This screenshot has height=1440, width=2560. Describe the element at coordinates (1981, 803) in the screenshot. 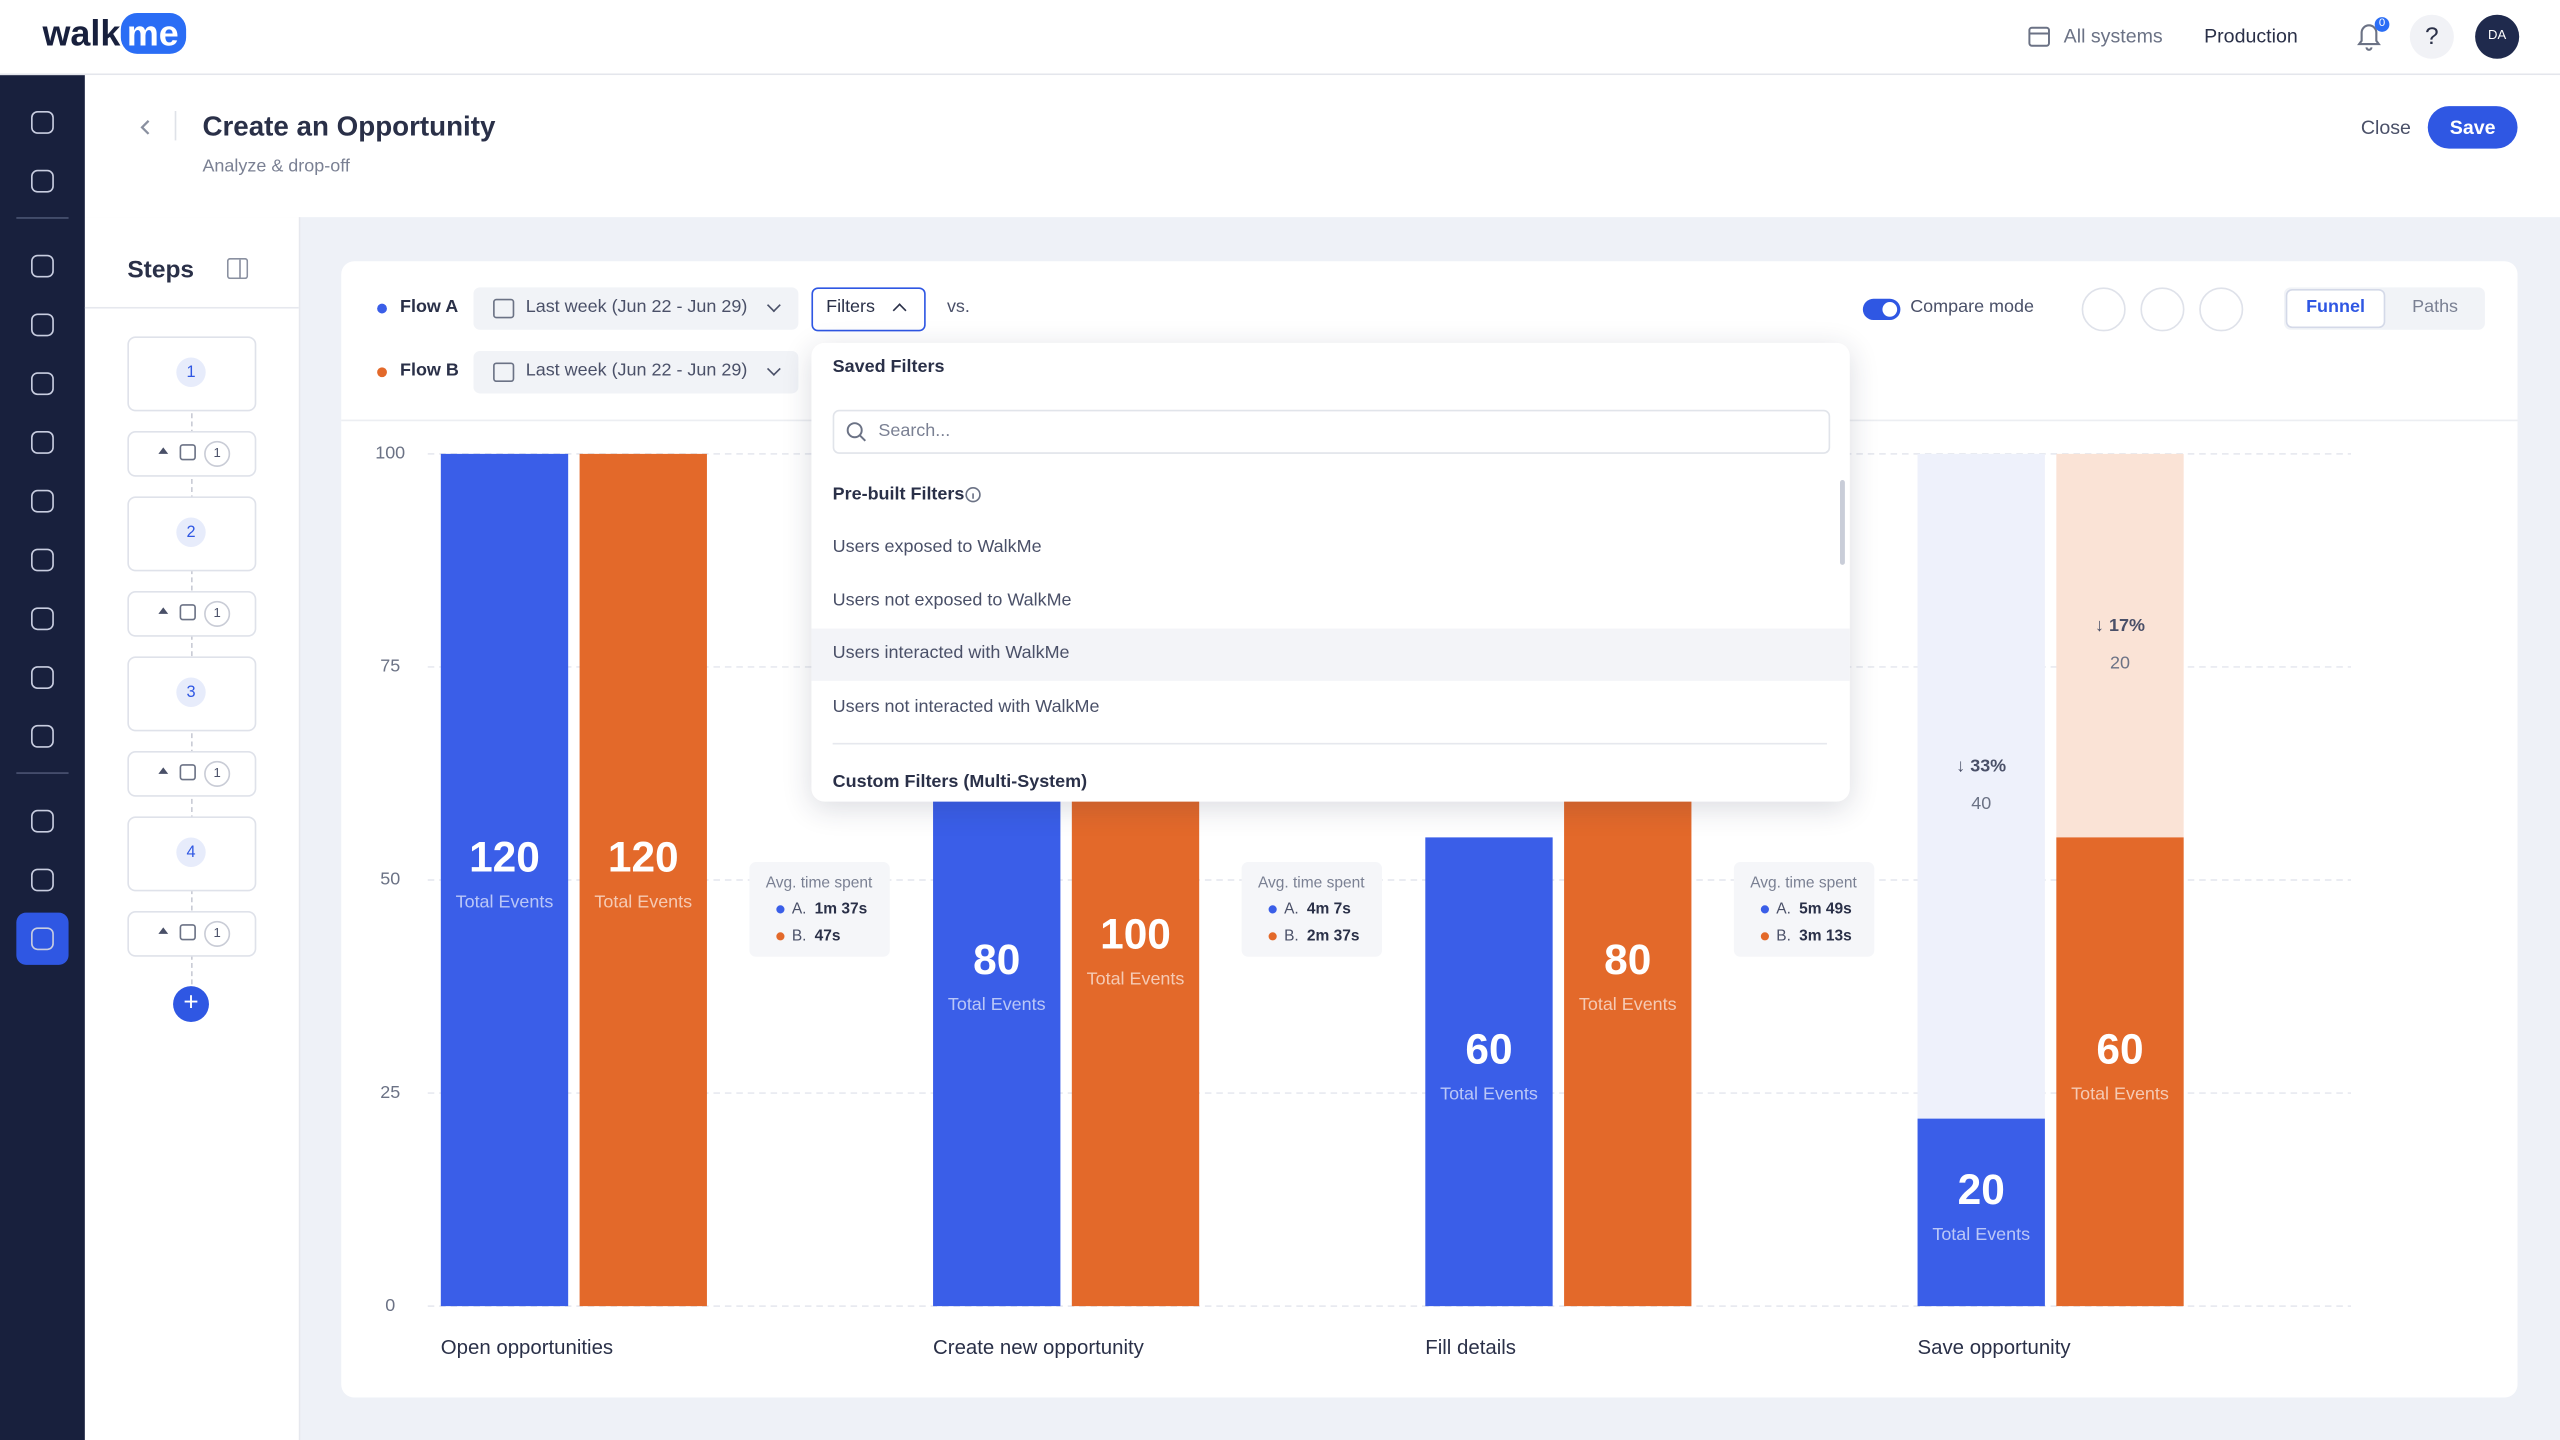

I see `dropoff-count: 40` at that location.